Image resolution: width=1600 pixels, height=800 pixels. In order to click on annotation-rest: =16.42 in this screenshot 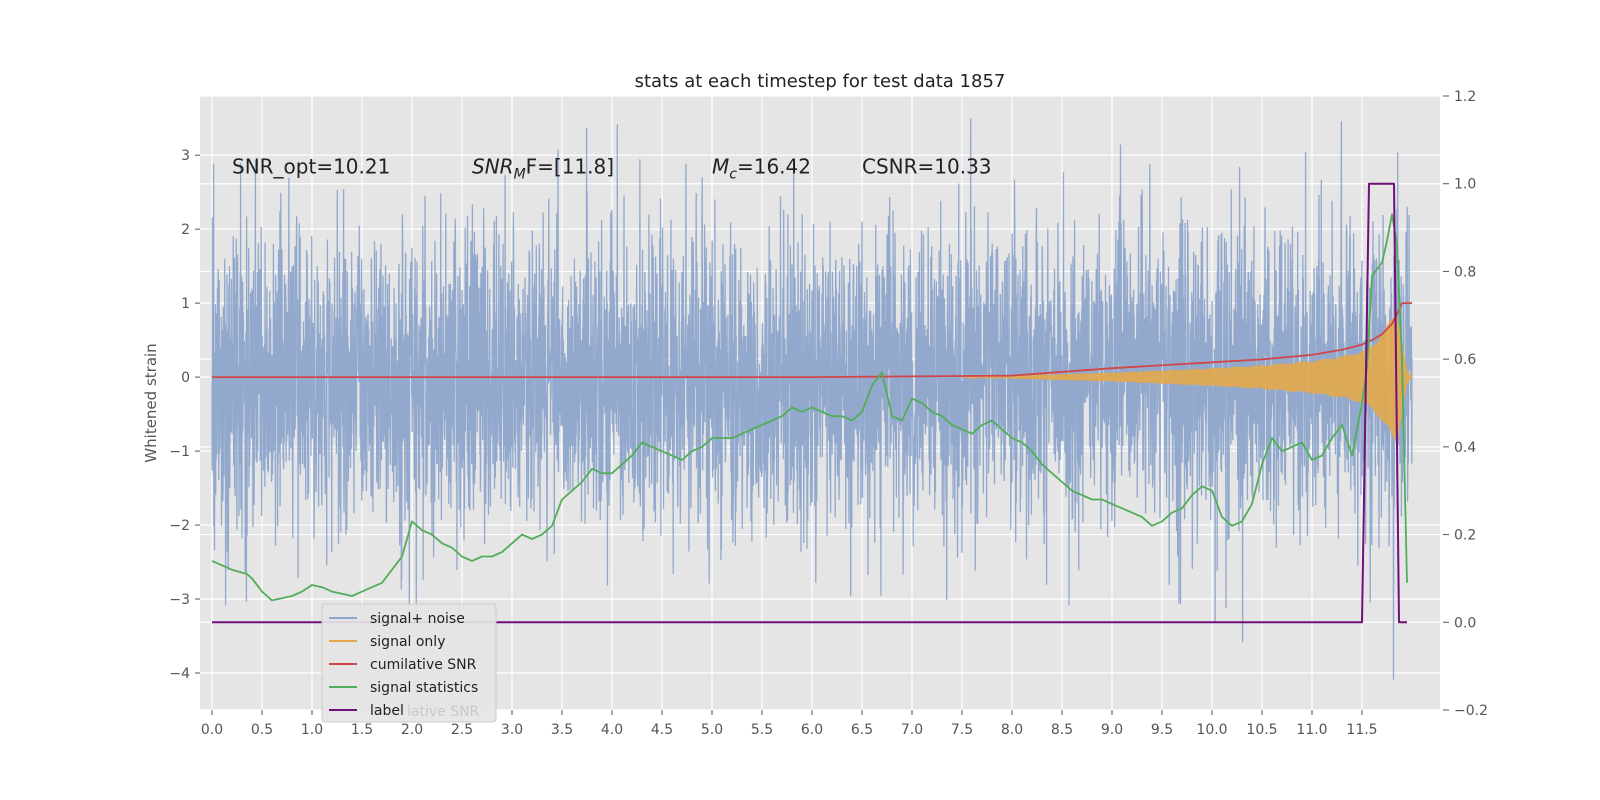, I will do `click(774, 167)`.